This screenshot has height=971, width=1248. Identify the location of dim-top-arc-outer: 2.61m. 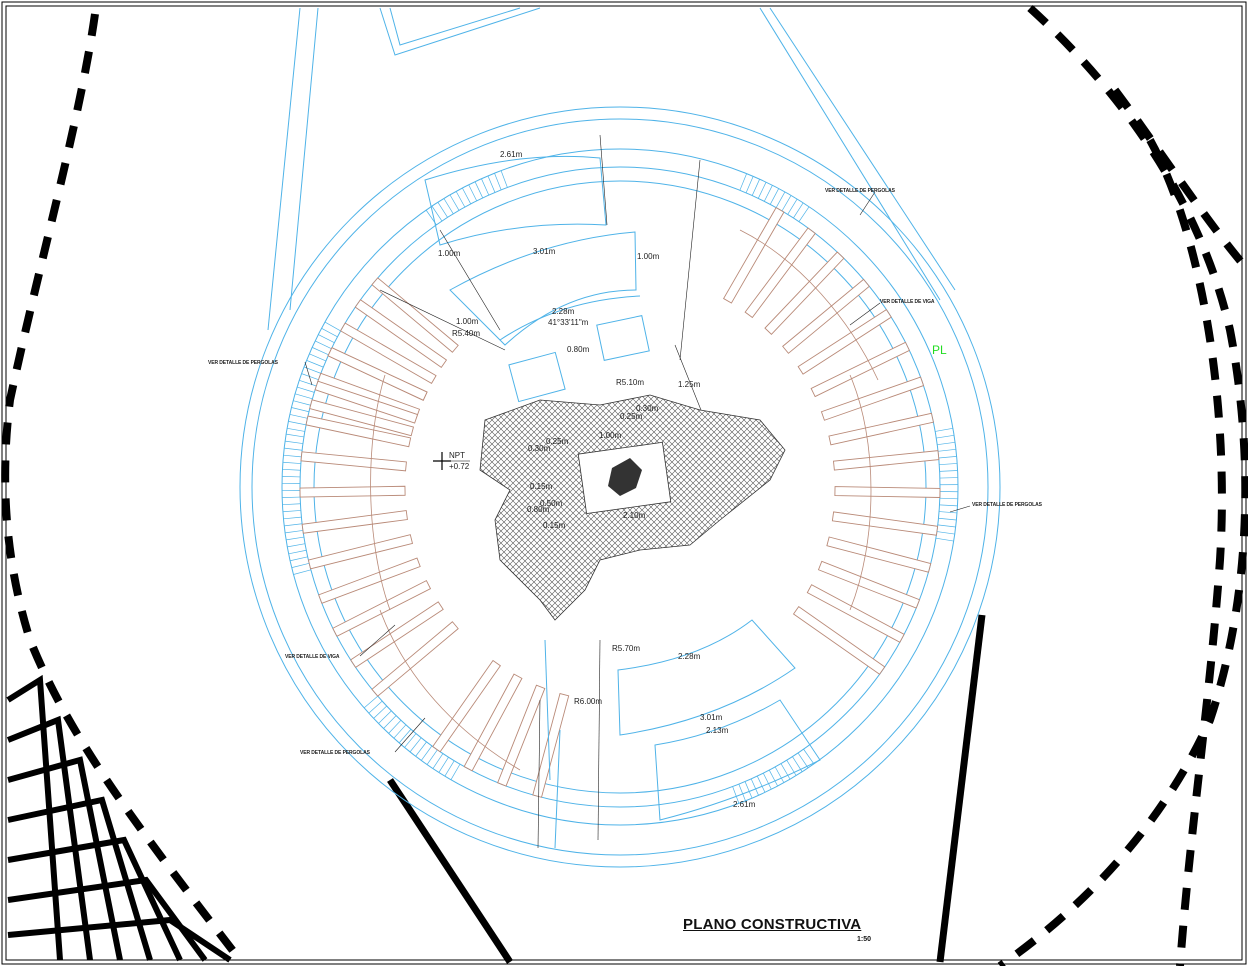
(511, 154).